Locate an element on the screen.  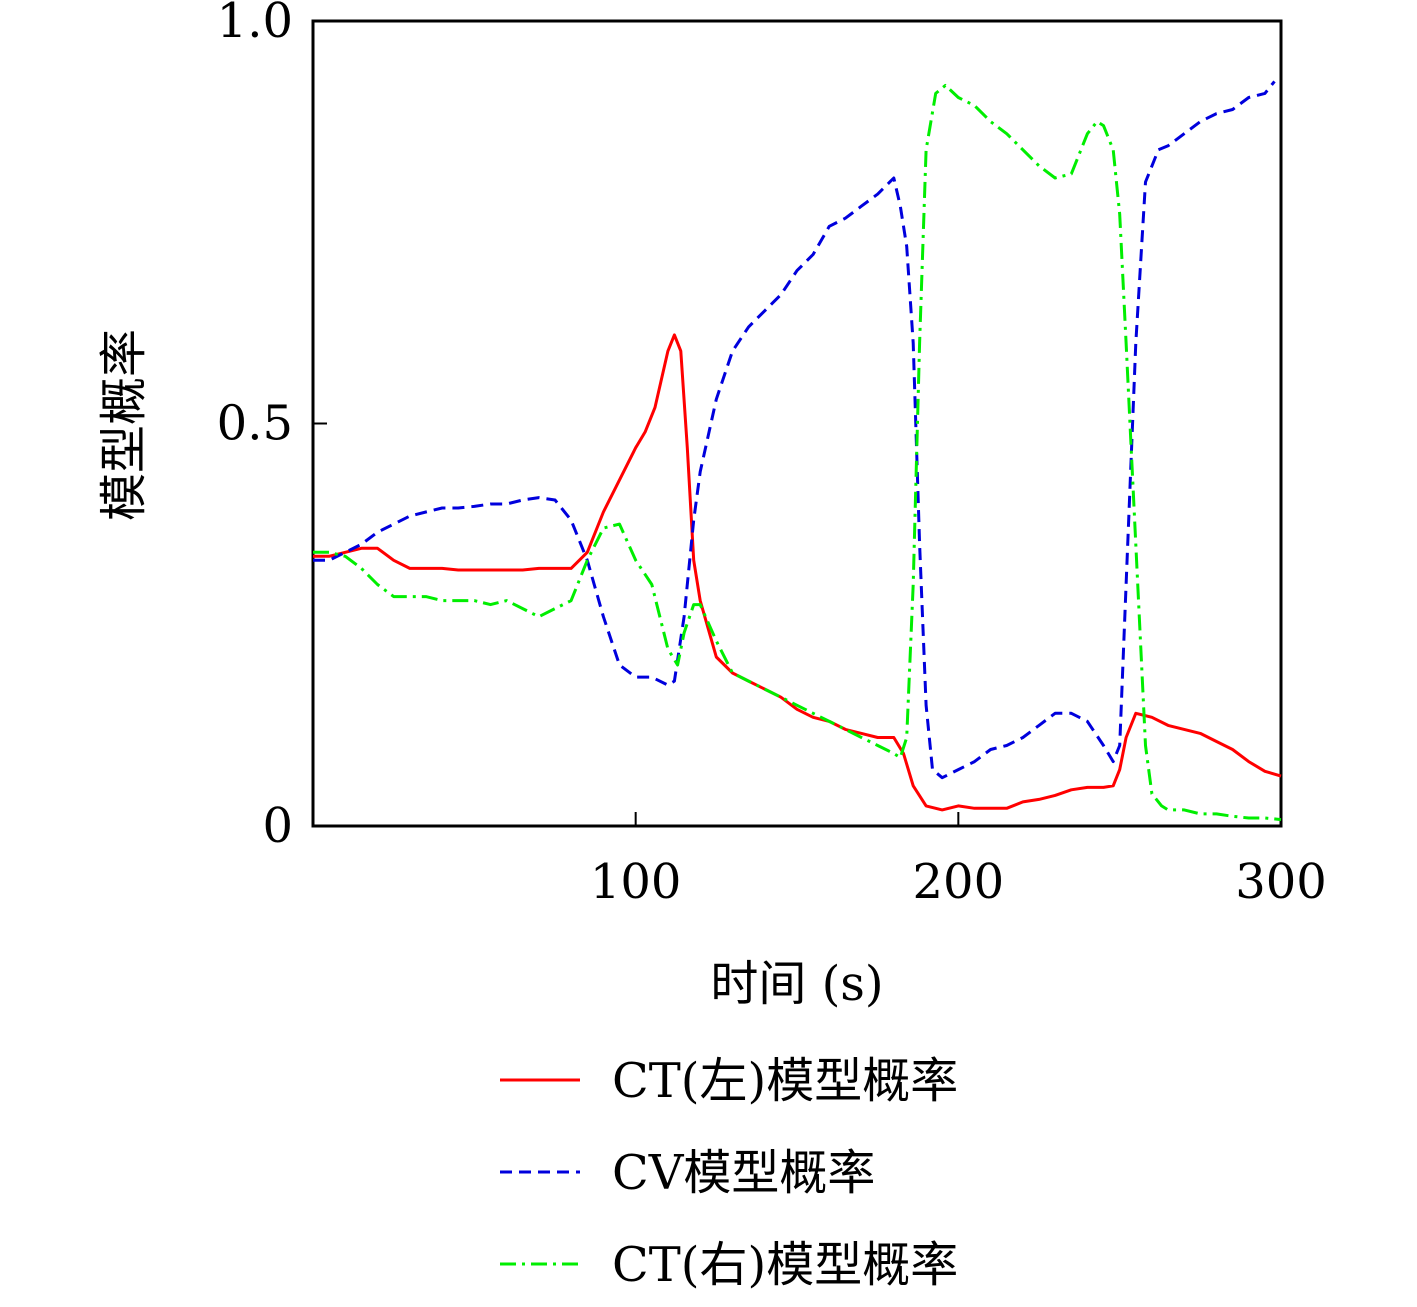
x-tick-label: 300 is located at coordinates (1281, 882).